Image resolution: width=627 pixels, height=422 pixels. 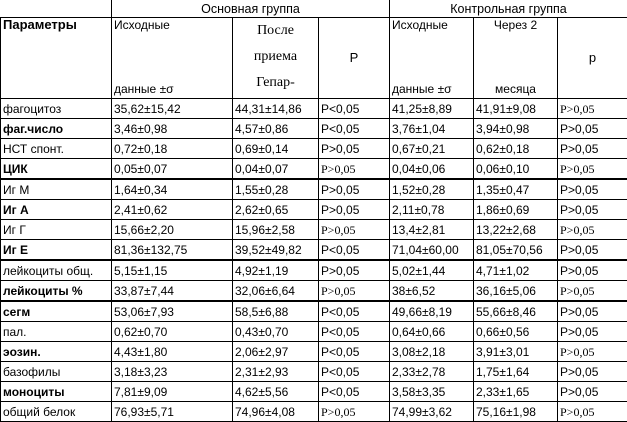 I want to click on value-cell-c4: 1,86±0,69, so click(x=515, y=209).